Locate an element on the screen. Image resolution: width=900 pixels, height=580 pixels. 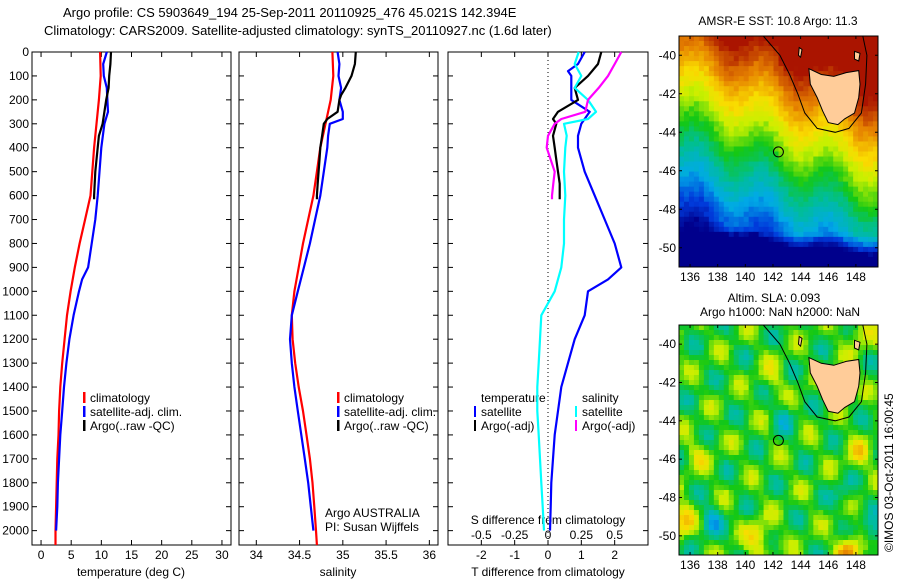
tasmania-land is located at coordinates (834, 96).